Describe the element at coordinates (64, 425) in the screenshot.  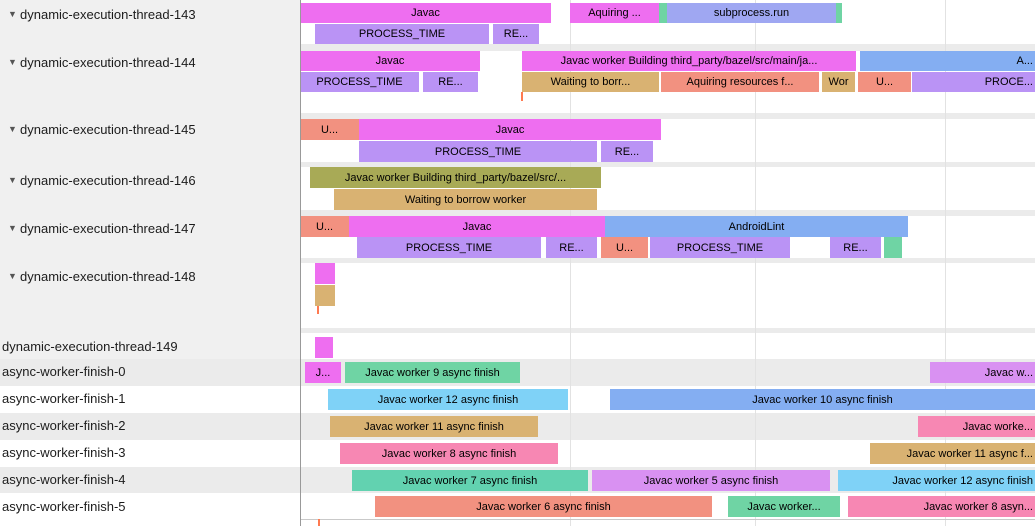
I see `track-label: async-worker-finish-2` at that location.